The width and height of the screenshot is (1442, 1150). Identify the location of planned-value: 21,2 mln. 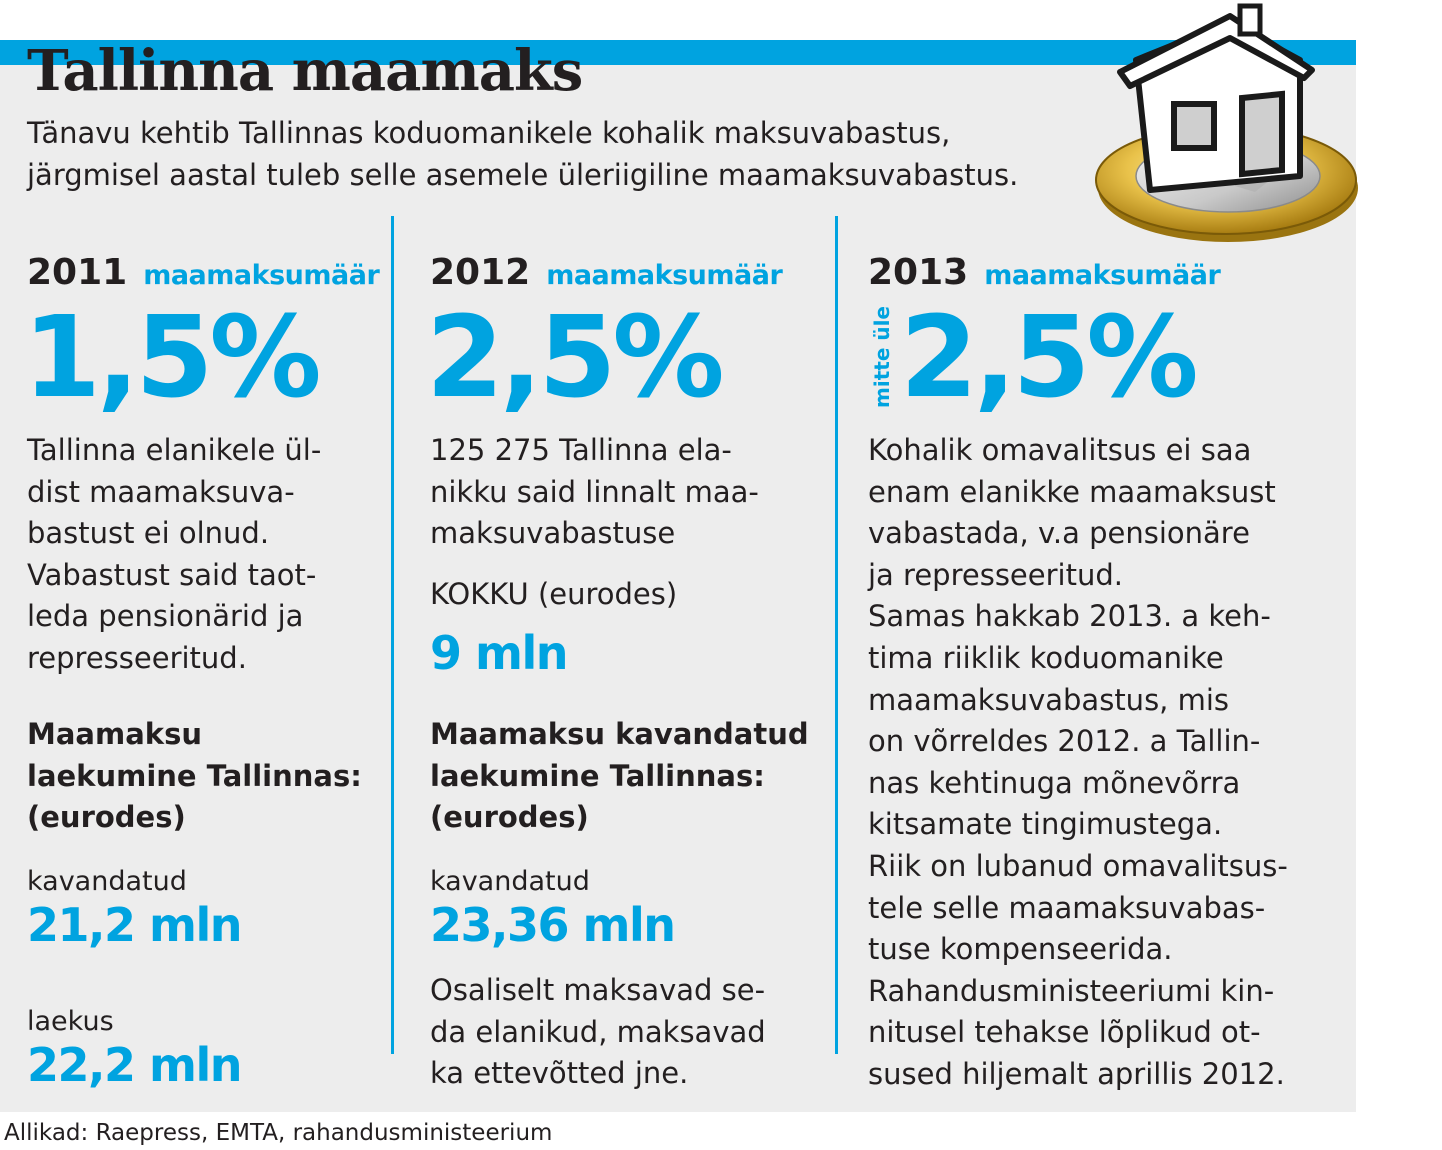
(134, 925).